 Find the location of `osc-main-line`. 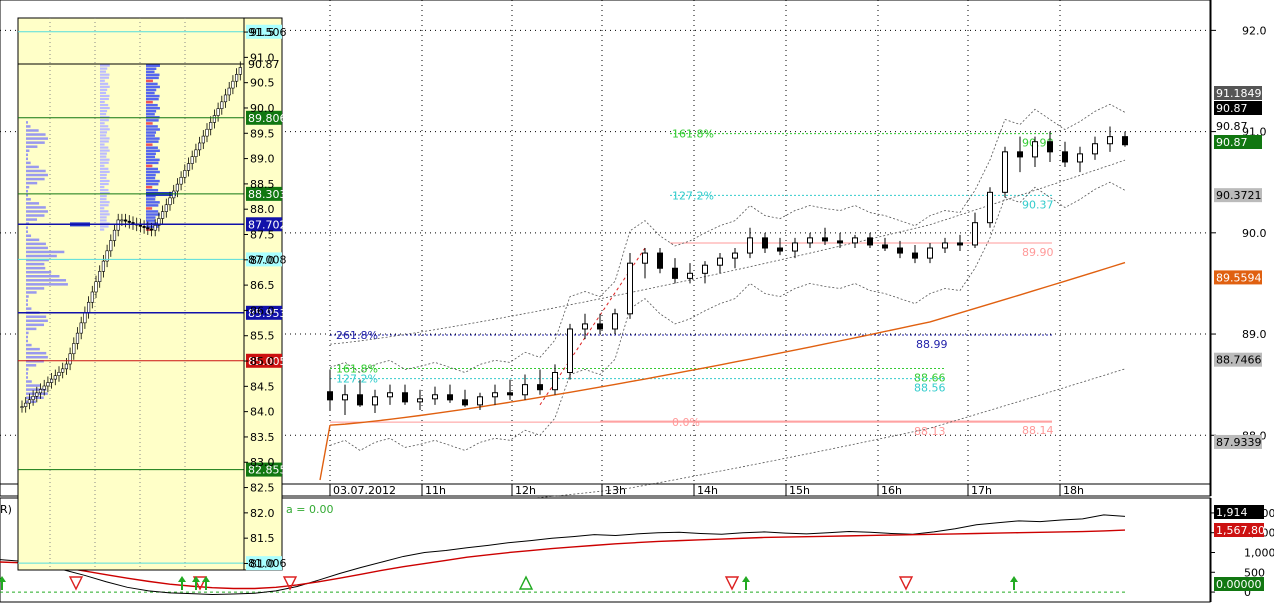

osc-main-line is located at coordinates (563, 554).